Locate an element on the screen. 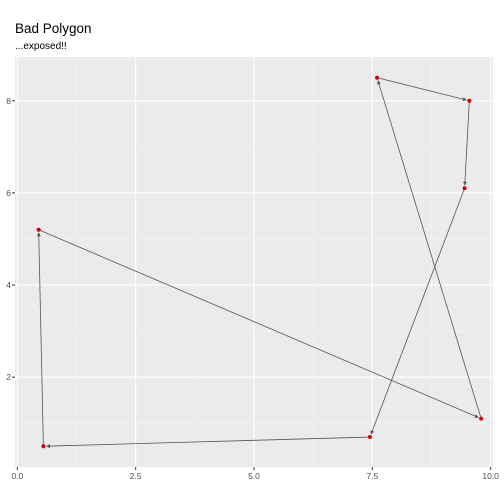 Image resolution: width=504 pixels, height=504 pixels. x-tick-label: 0.0 is located at coordinates (17, 476).